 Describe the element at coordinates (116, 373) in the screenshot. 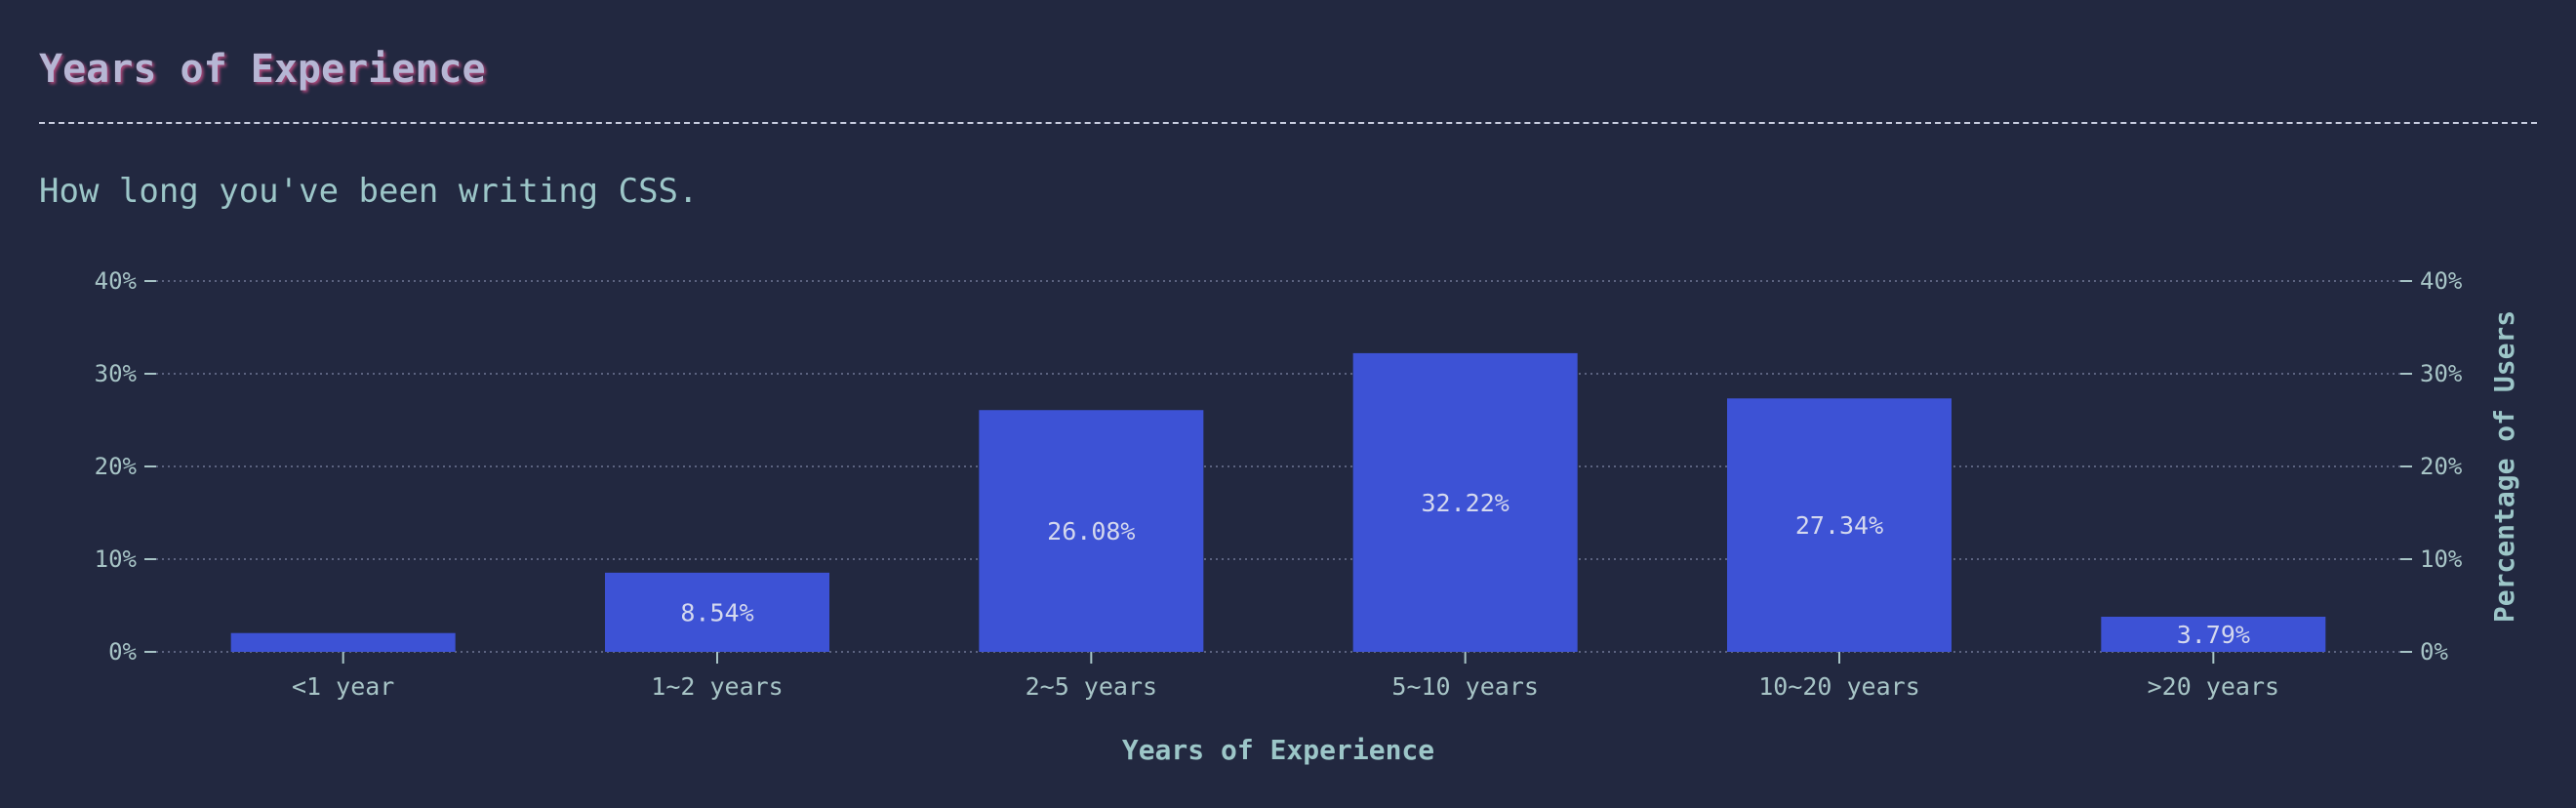

I see `left-tick-label: 30%` at that location.